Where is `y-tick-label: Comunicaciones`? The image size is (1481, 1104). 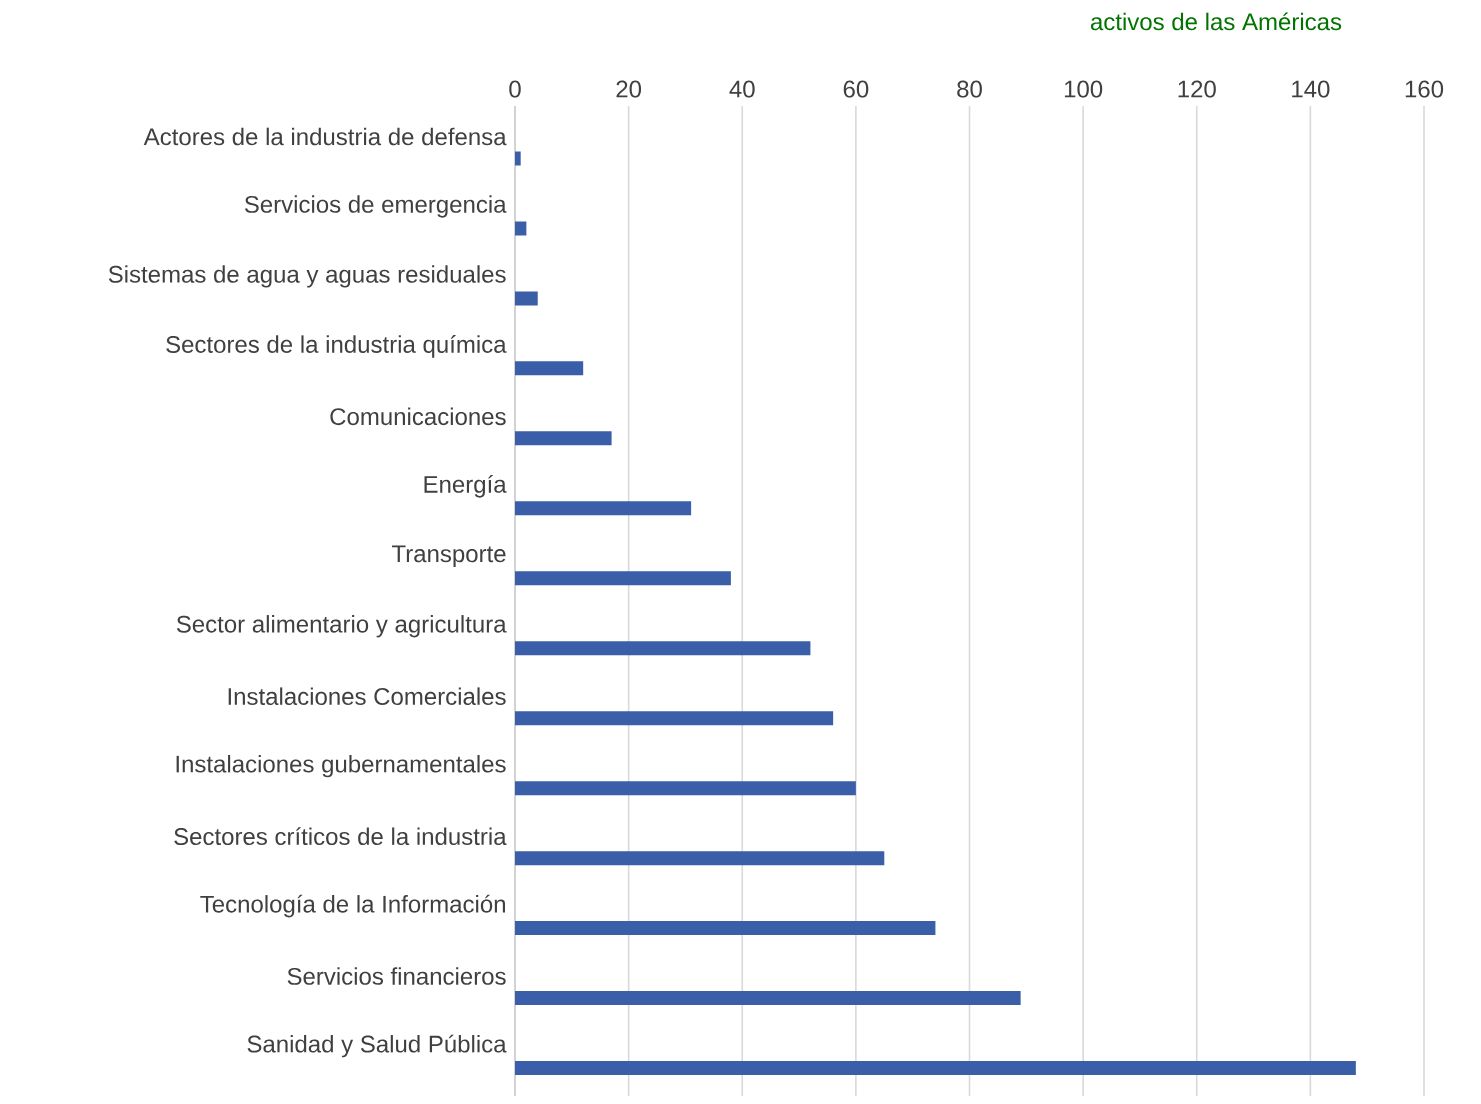
y-tick-label: Comunicaciones is located at coordinates (418, 416).